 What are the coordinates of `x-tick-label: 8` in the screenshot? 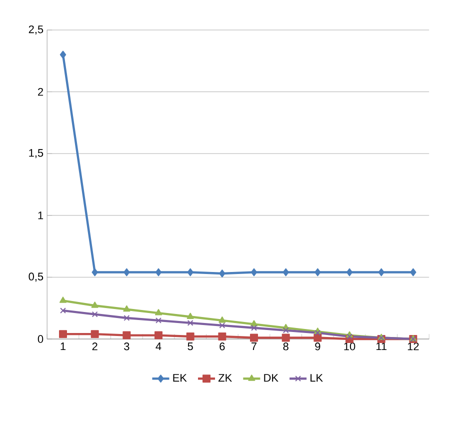 It's located at (285, 346).